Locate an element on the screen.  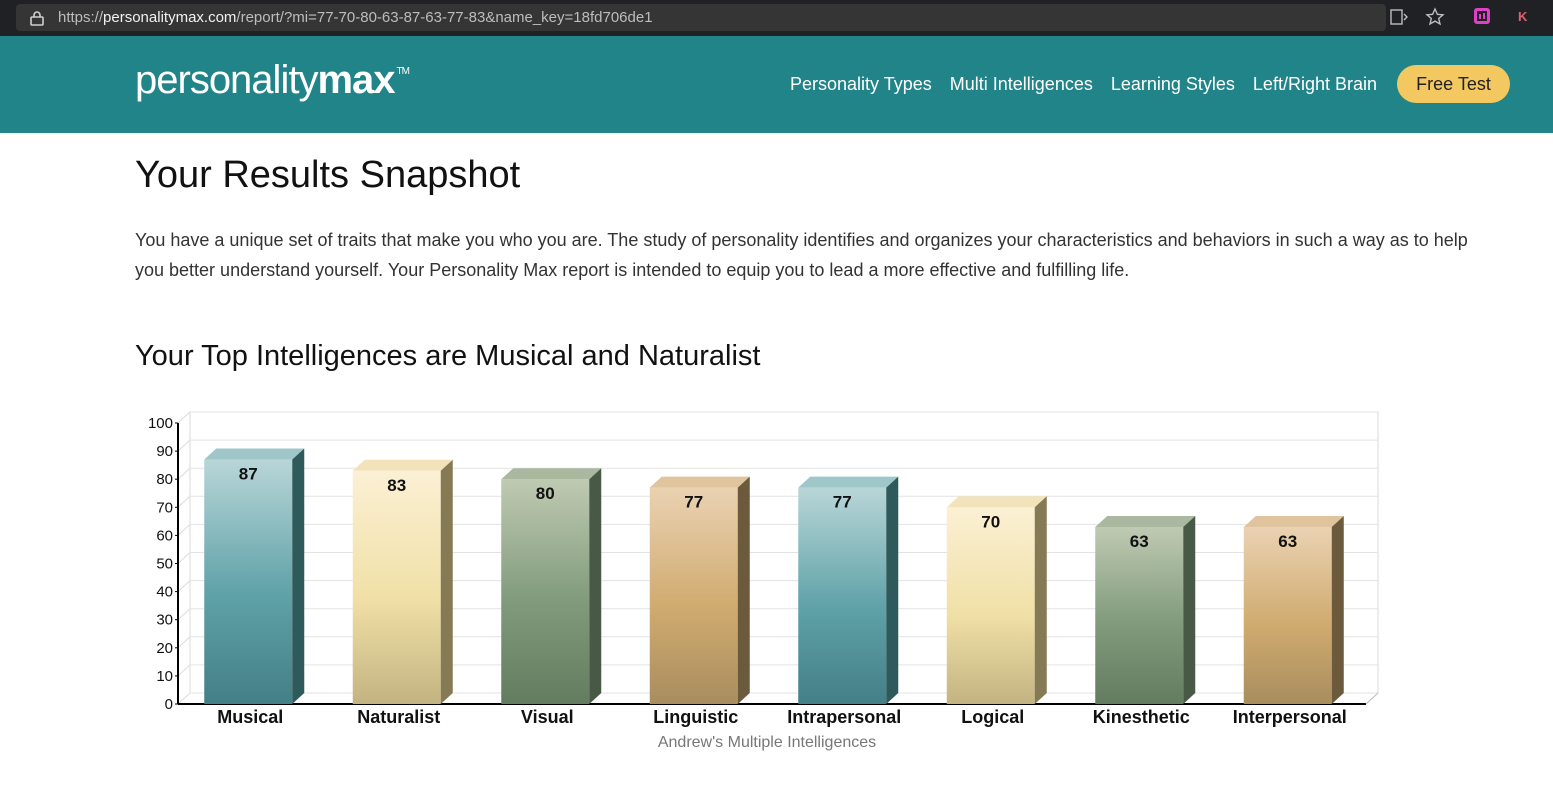
reader-mode-icon is located at coordinates (1399, 17).